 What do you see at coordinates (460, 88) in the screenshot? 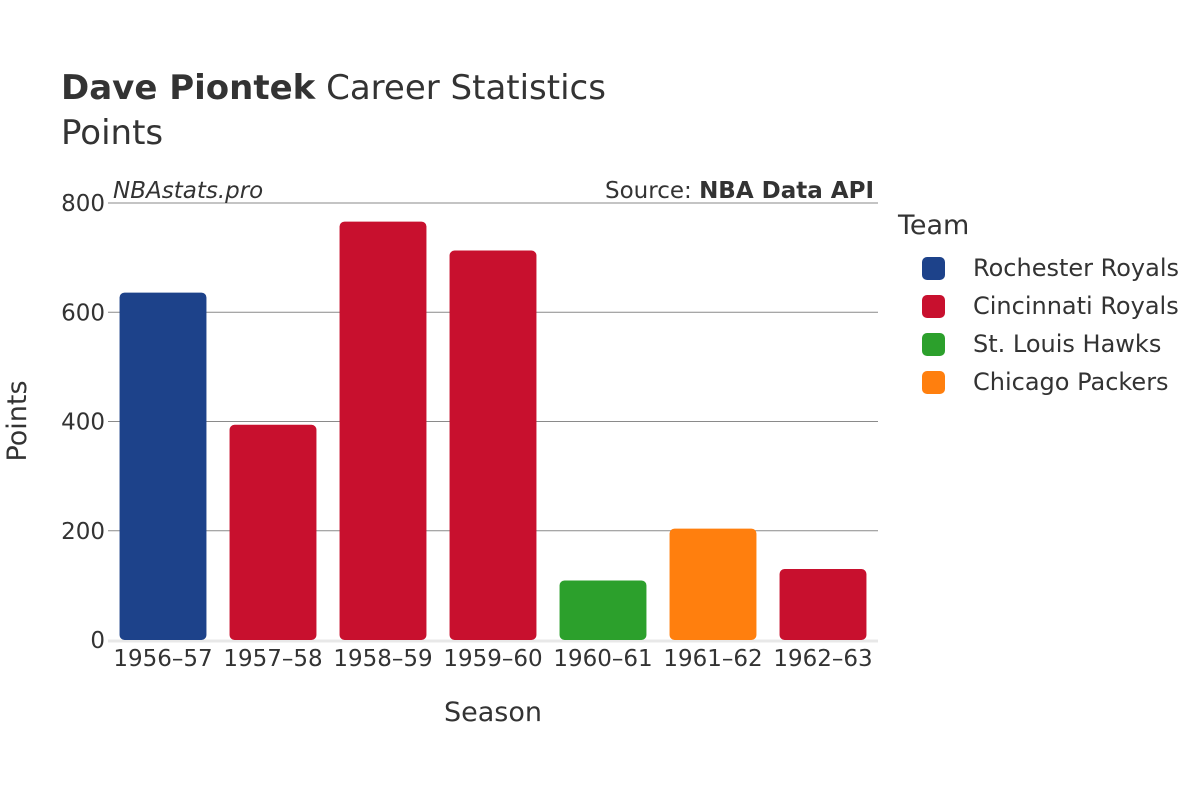
I see `title-rest: Career Statistics` at bounding box center [460, 88].